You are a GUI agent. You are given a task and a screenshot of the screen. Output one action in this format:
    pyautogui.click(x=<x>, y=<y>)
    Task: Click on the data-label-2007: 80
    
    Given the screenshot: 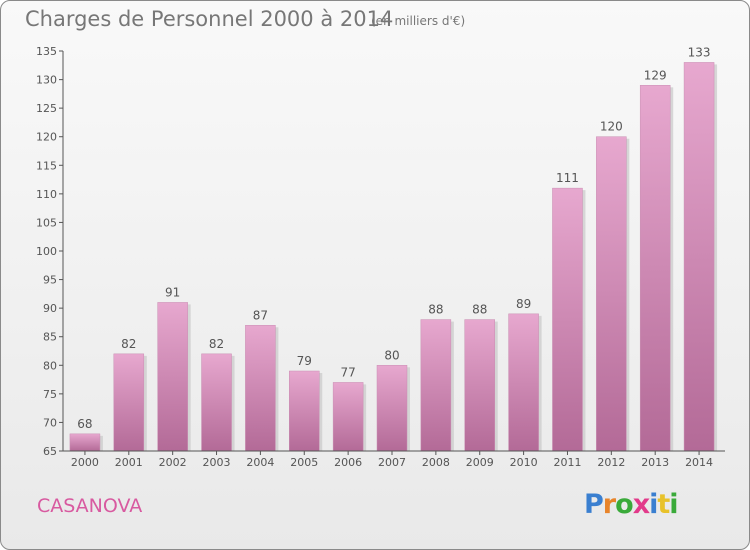 What is the action you would take?
    pyautogui.click(x=391, y=355)
    